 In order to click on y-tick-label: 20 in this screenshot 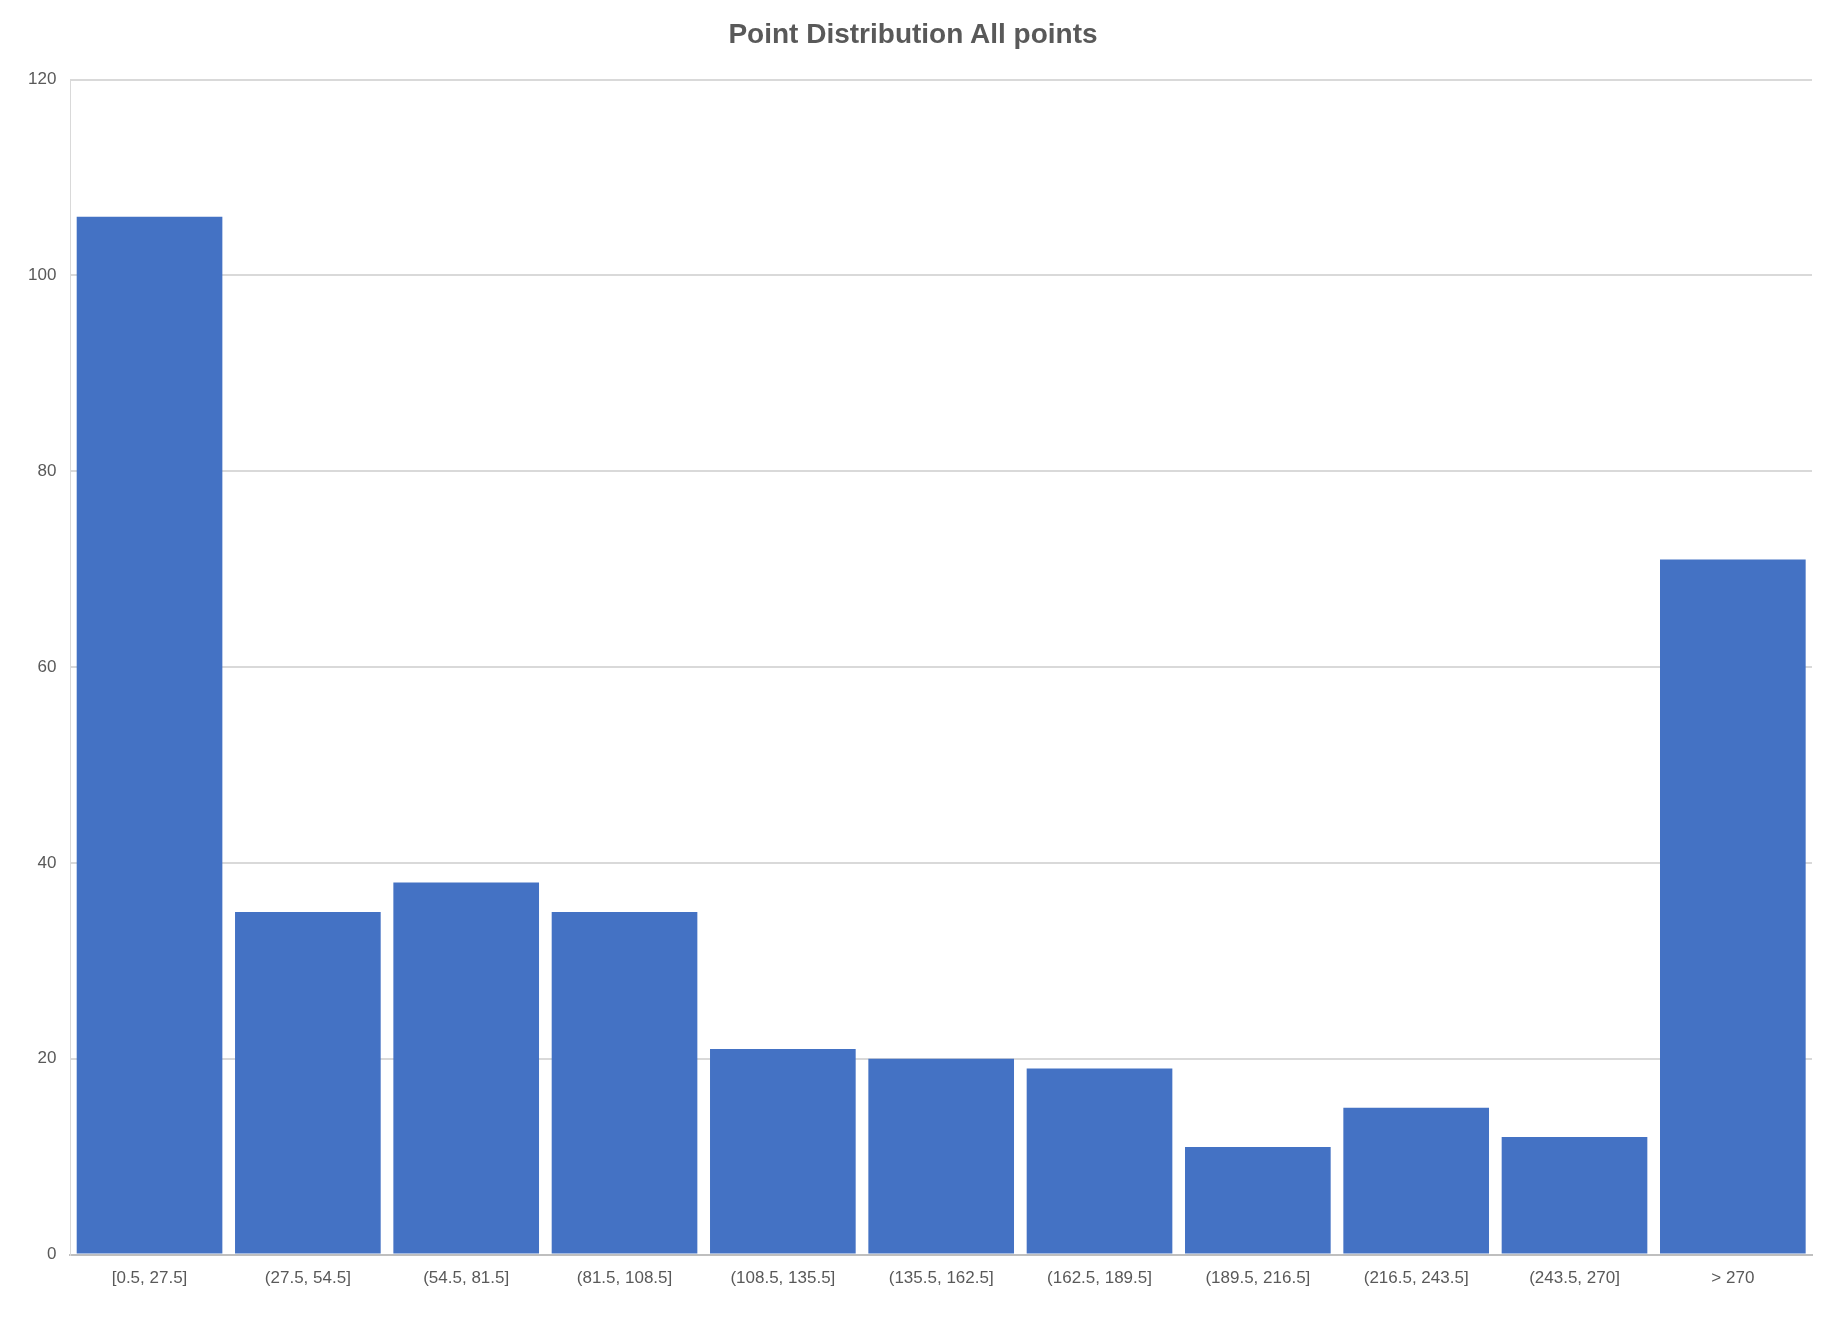, I will do `click(47, 1058)`.